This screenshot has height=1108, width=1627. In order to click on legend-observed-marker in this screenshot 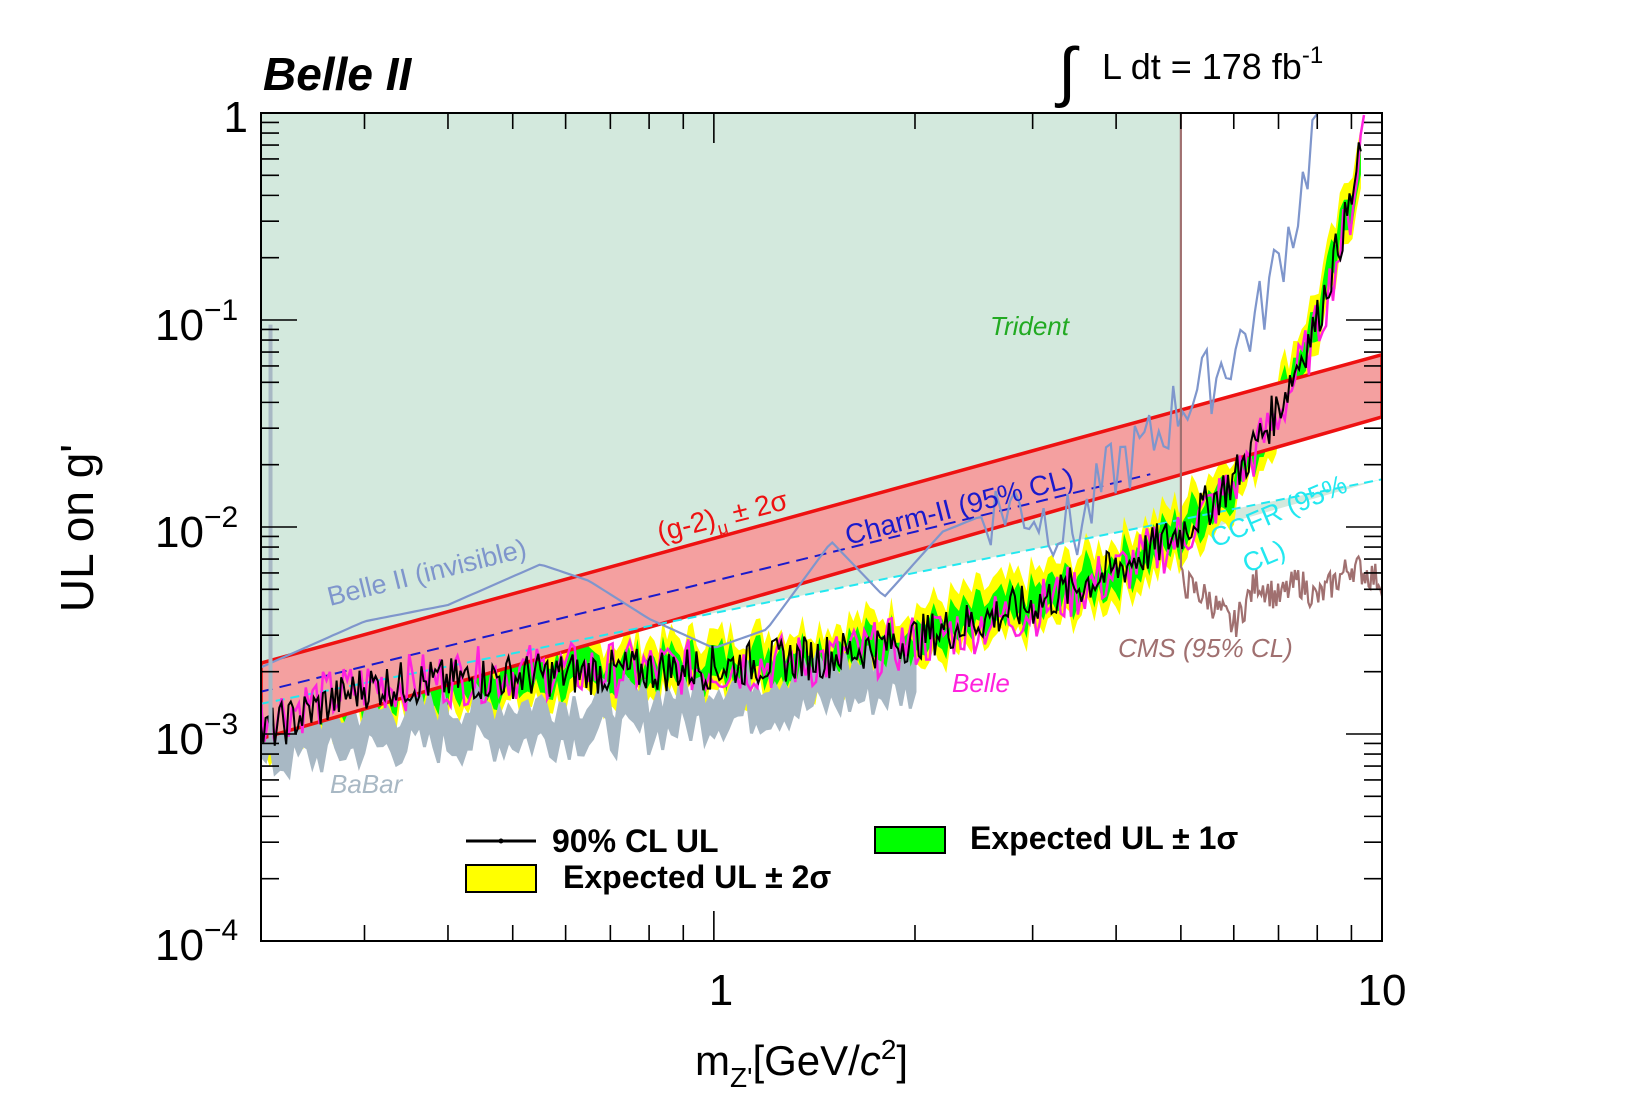, I will do `click(501, 841)`.